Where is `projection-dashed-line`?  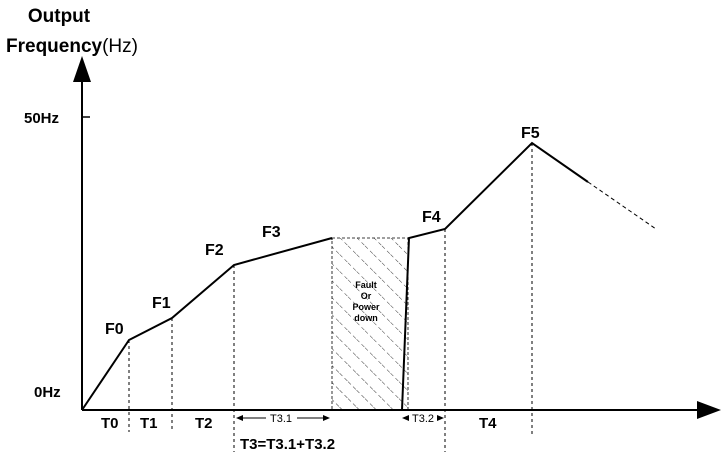
projection-dashed-line is located at coordinates (622, 205).